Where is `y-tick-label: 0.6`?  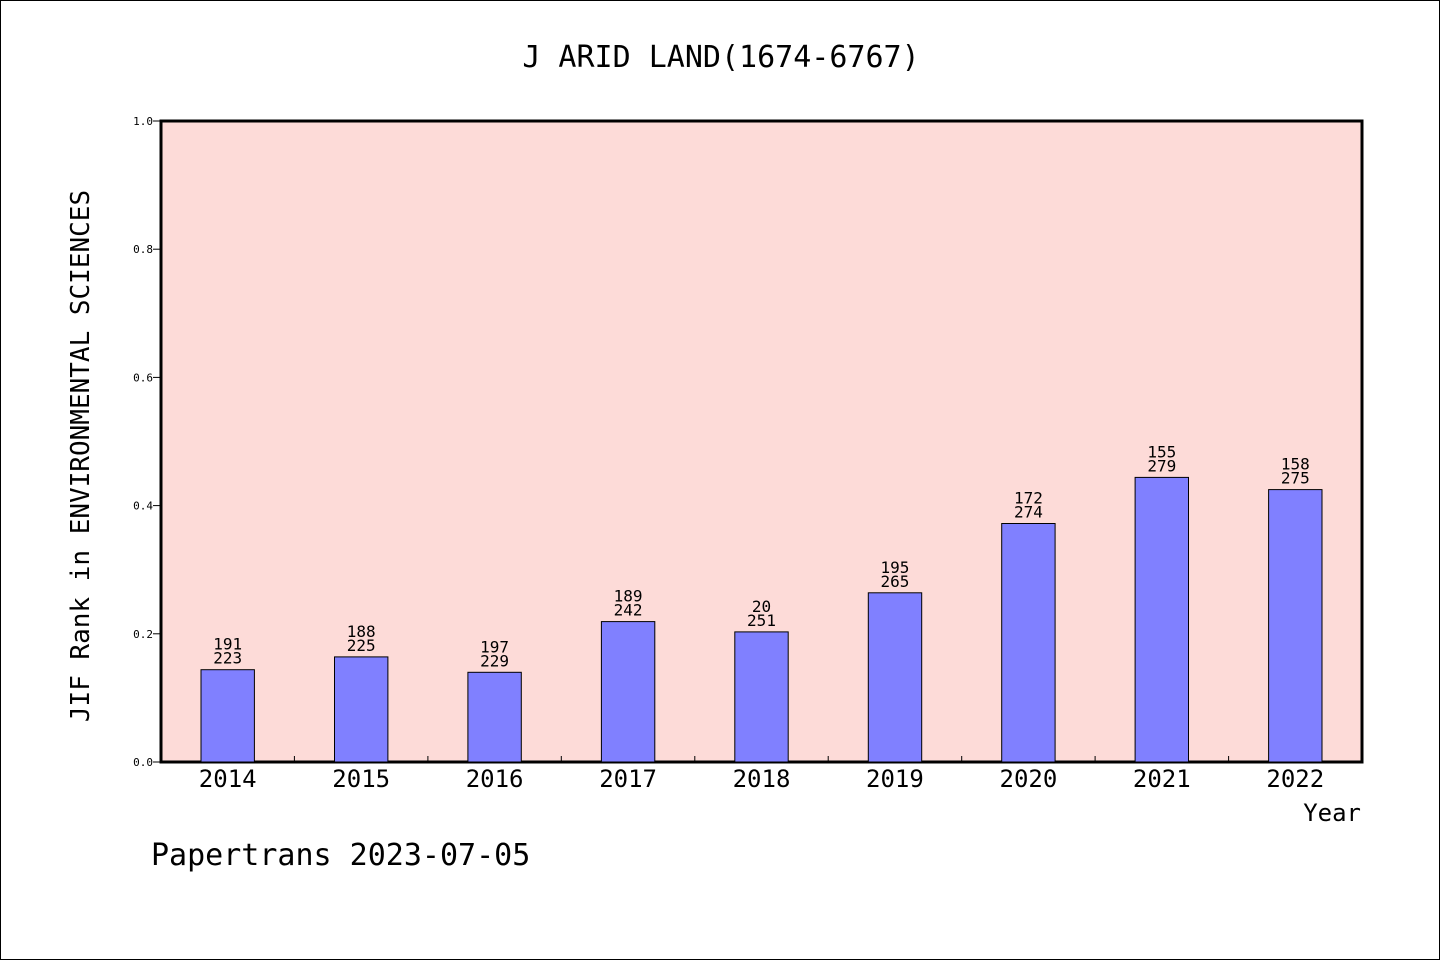
y-tick-label: 0.6 is located at coordinates (143, 377).